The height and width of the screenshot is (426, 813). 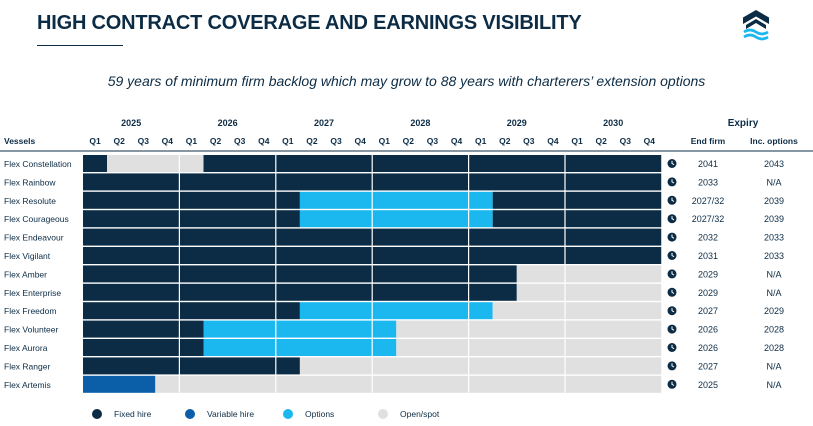 I want to click on vessel-name: Flex Volunteer, so click(x=31, y=330).